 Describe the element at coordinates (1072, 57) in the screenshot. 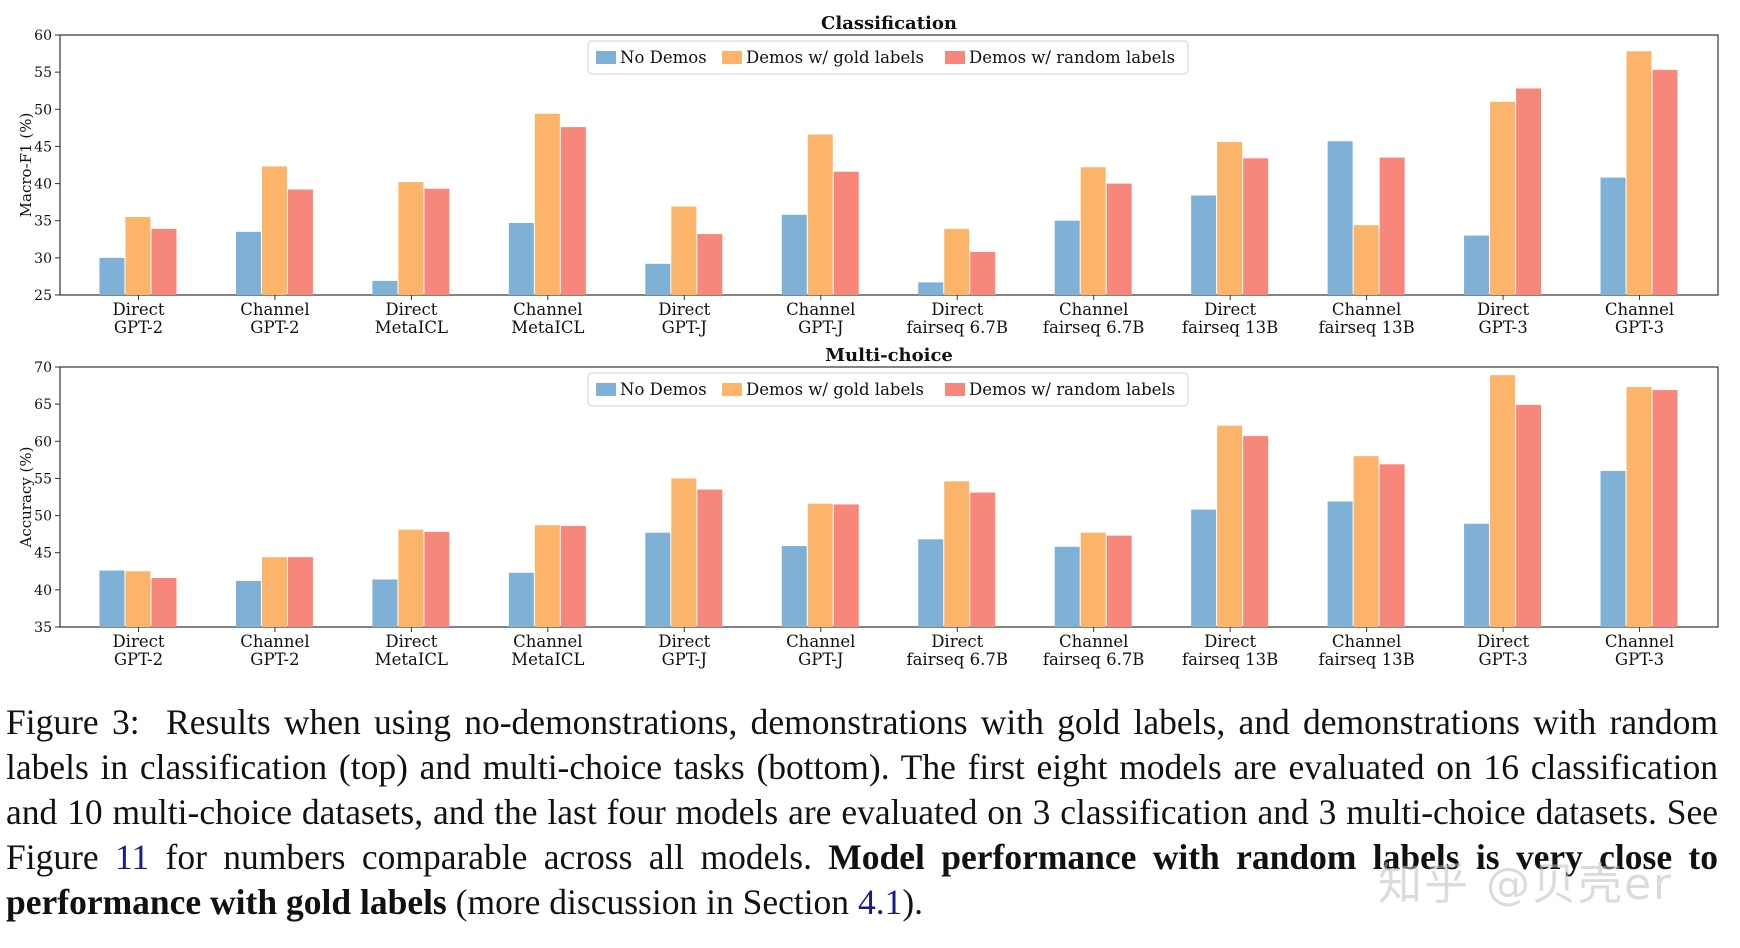

I see `legend-label: Demos w/ random labels` at that location.